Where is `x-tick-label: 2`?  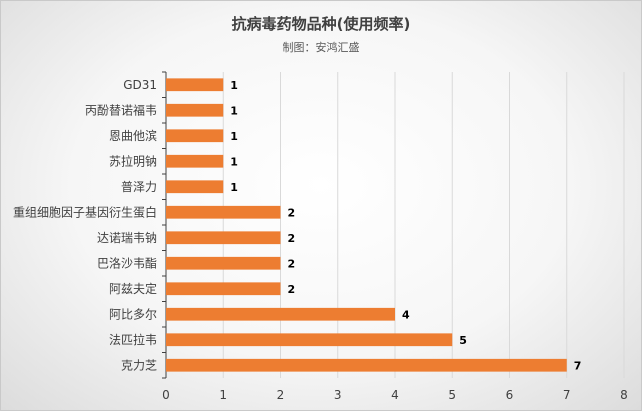
x-tick-label: 2 is located at coordinates (281, 395).